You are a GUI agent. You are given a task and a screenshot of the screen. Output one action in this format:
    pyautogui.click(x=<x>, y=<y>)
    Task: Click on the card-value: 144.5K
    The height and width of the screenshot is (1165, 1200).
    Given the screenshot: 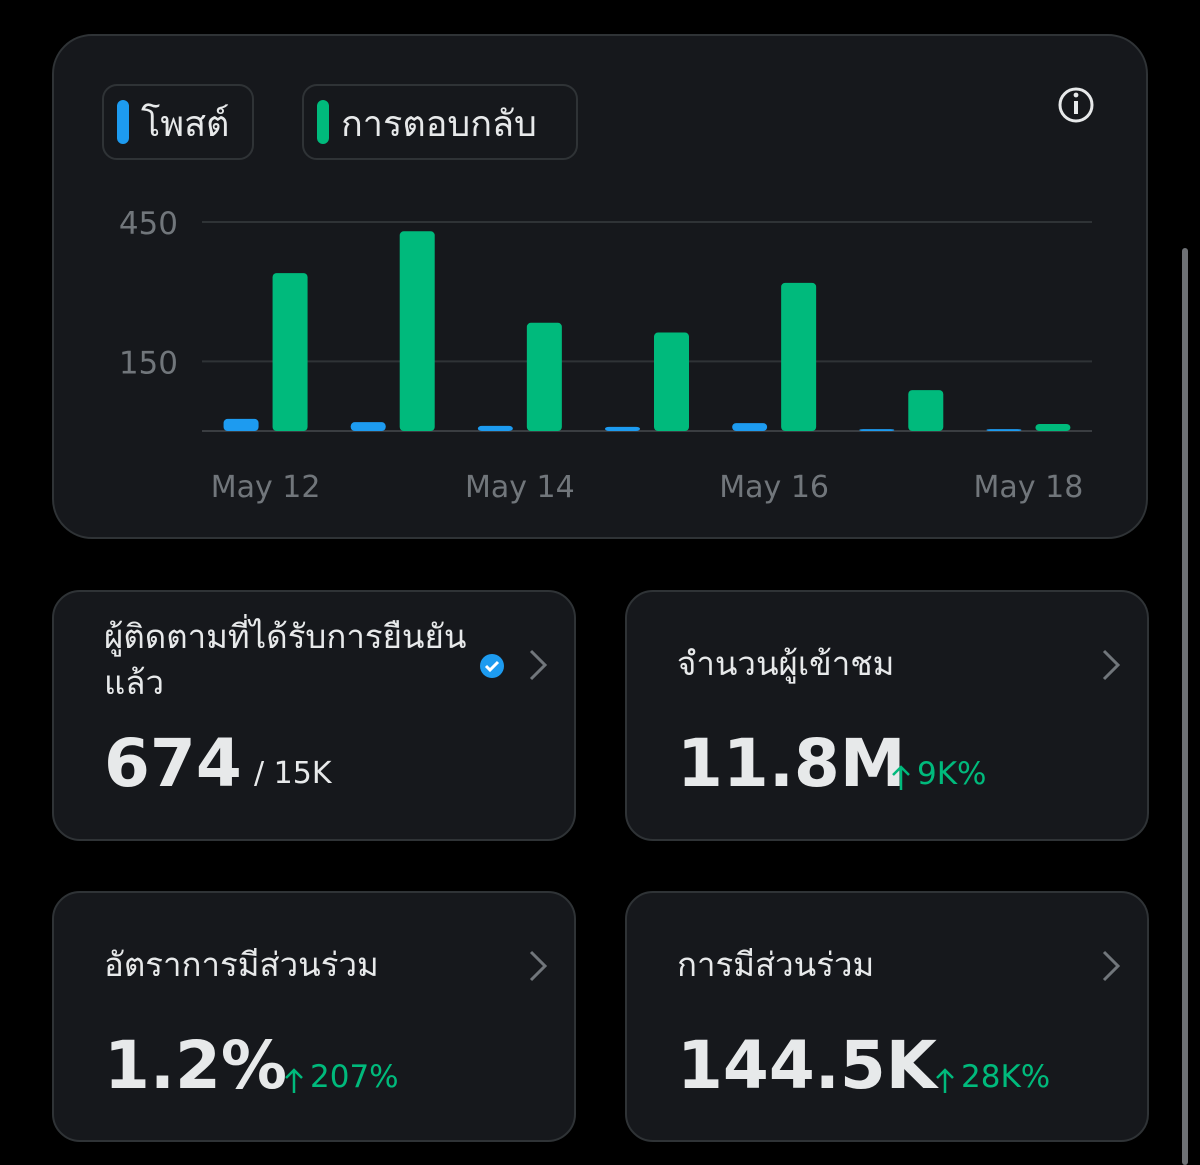 What is the action you would take?
    pyautogui.click(x=807, y=1065)
    